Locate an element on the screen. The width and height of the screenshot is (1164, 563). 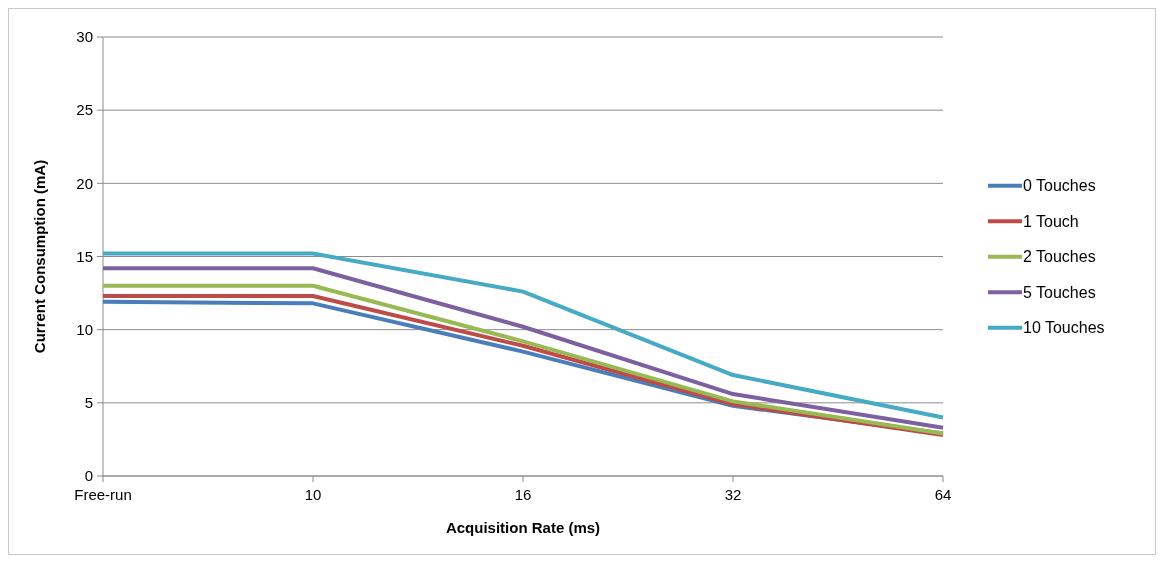
legend-label: 5 Touches is located at coordinates (1059, 292).